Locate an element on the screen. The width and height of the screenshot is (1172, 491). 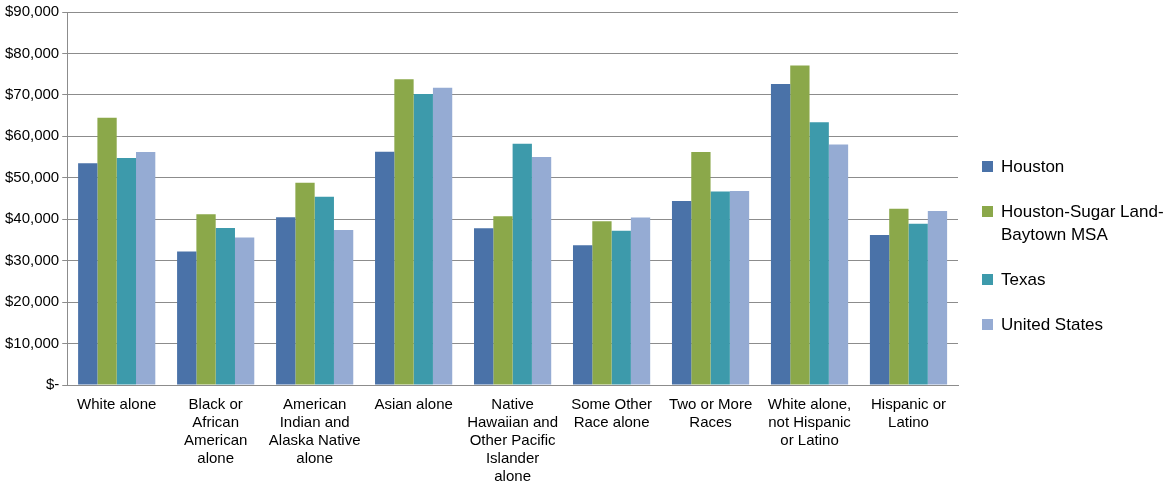
x-tick-label: Two or More Races is located at coordinates (710, 413).